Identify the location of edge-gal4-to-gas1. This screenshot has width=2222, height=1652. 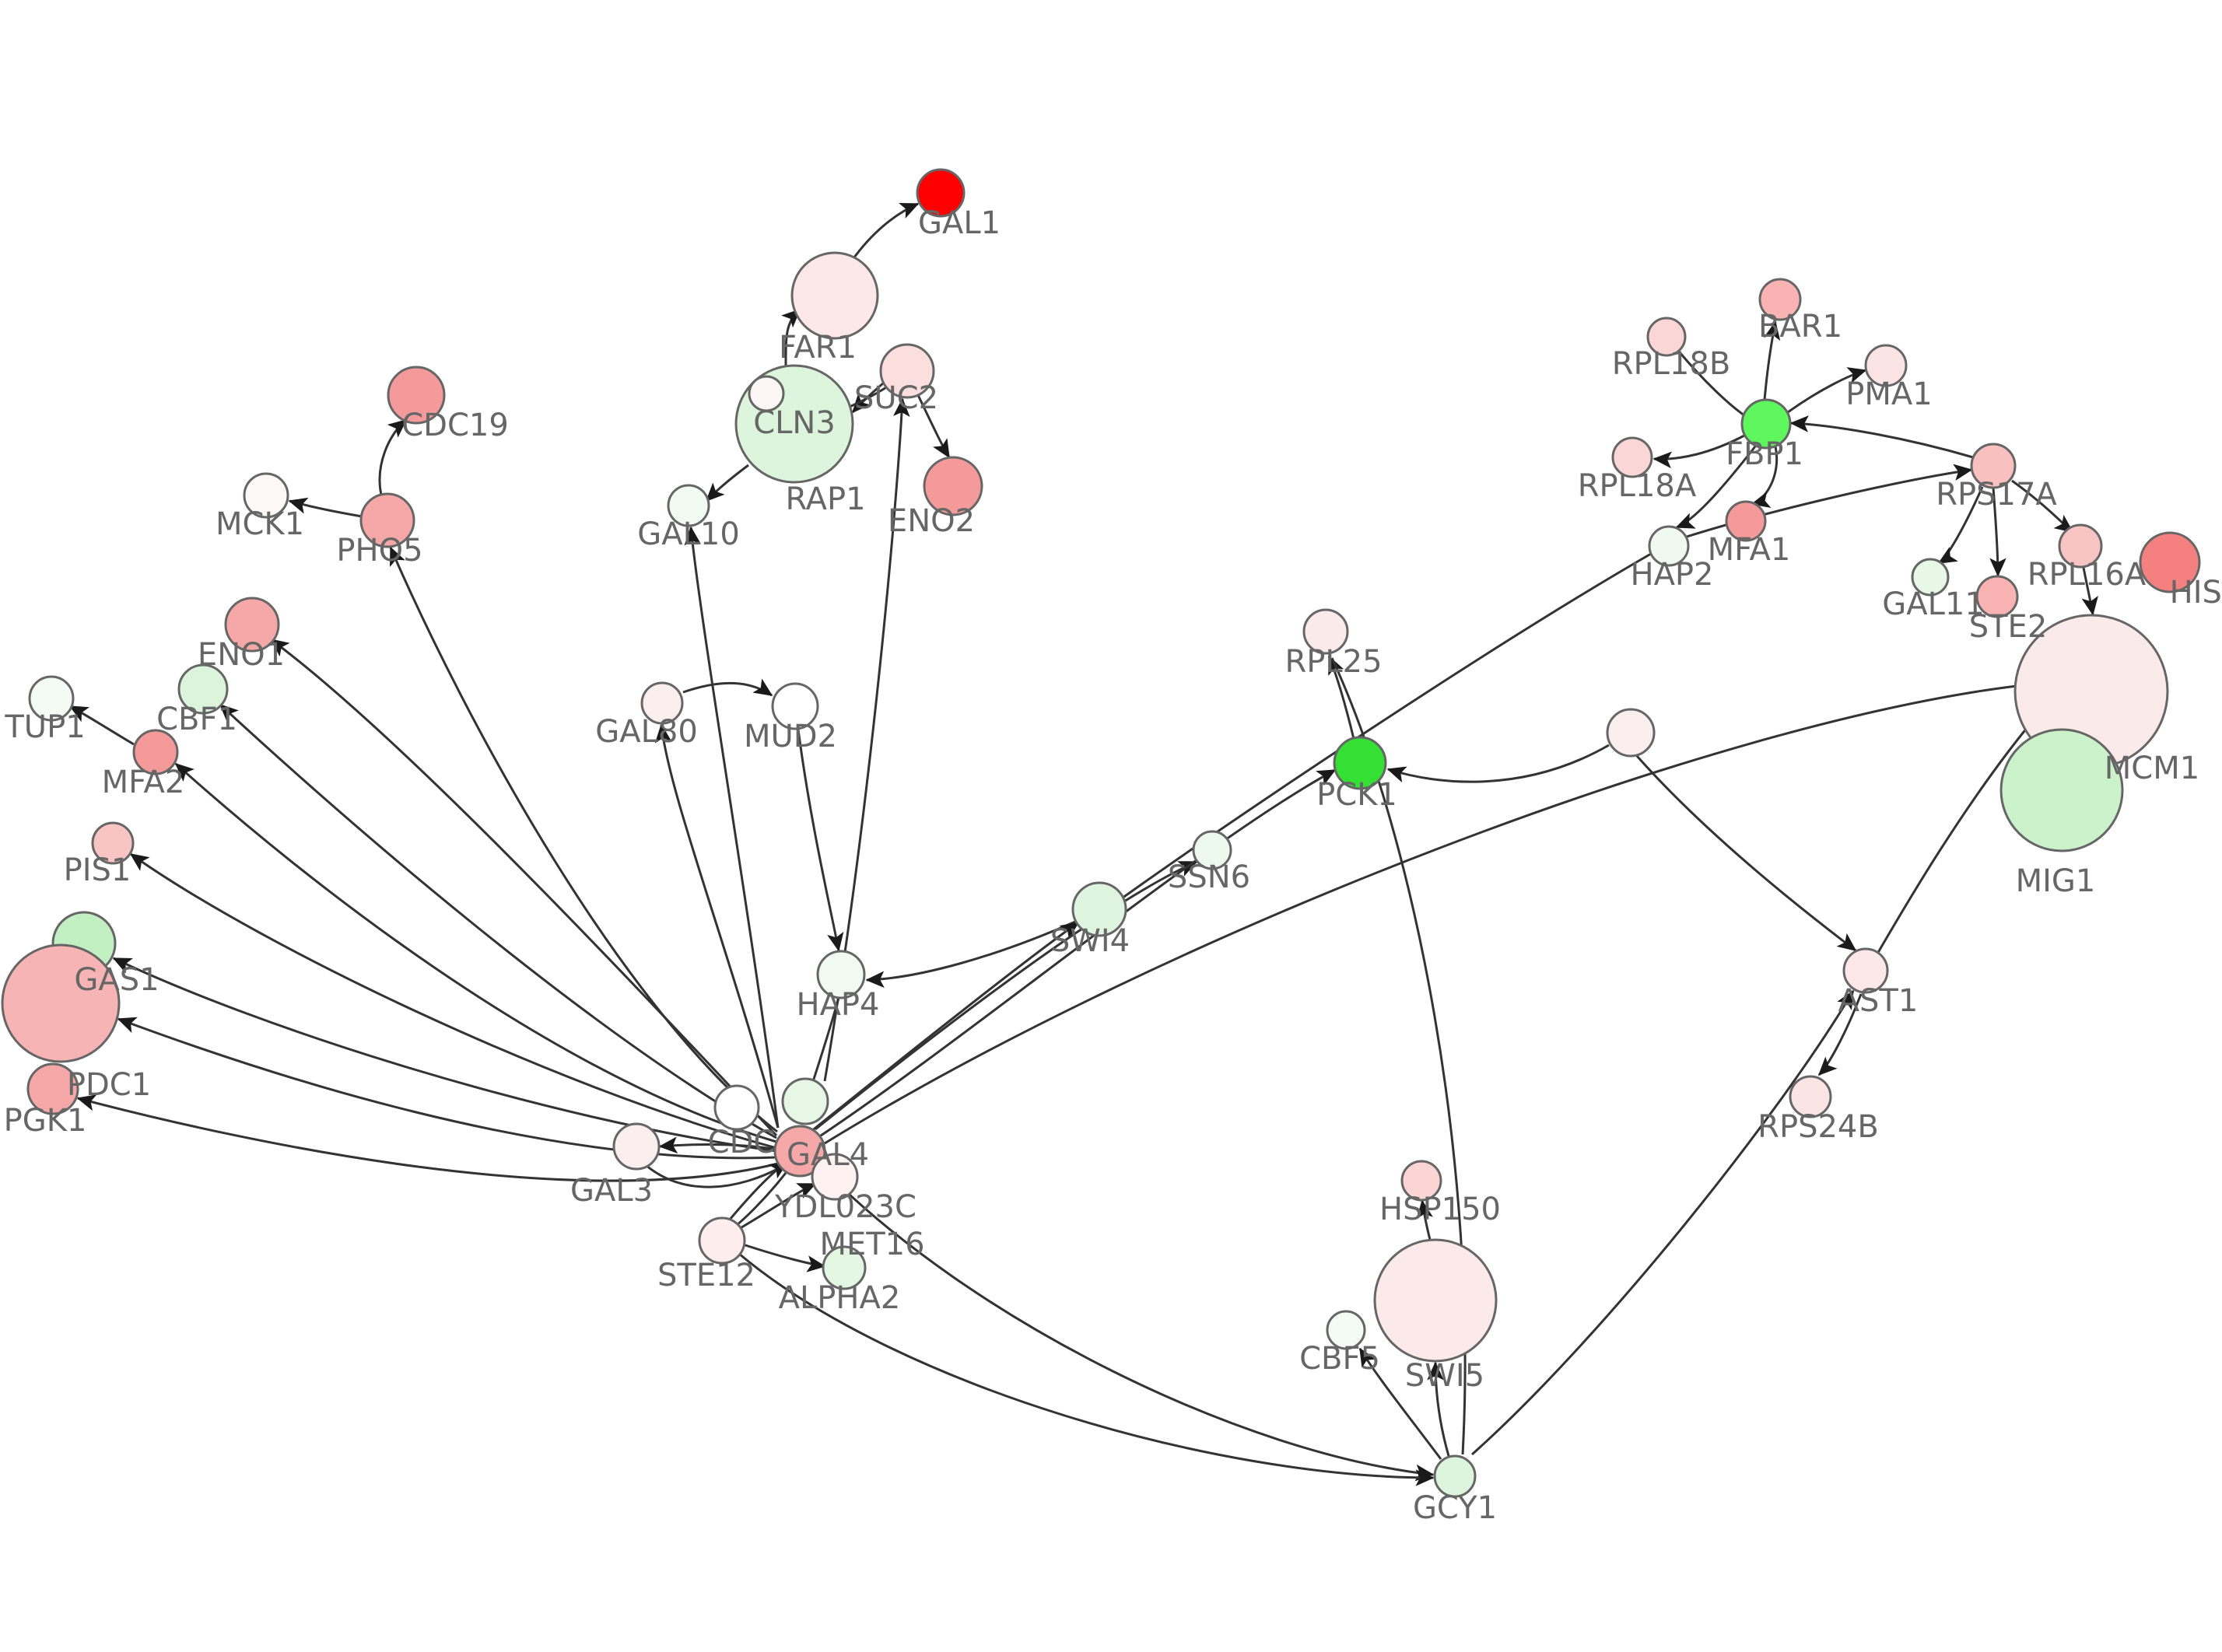
(444, 1055).